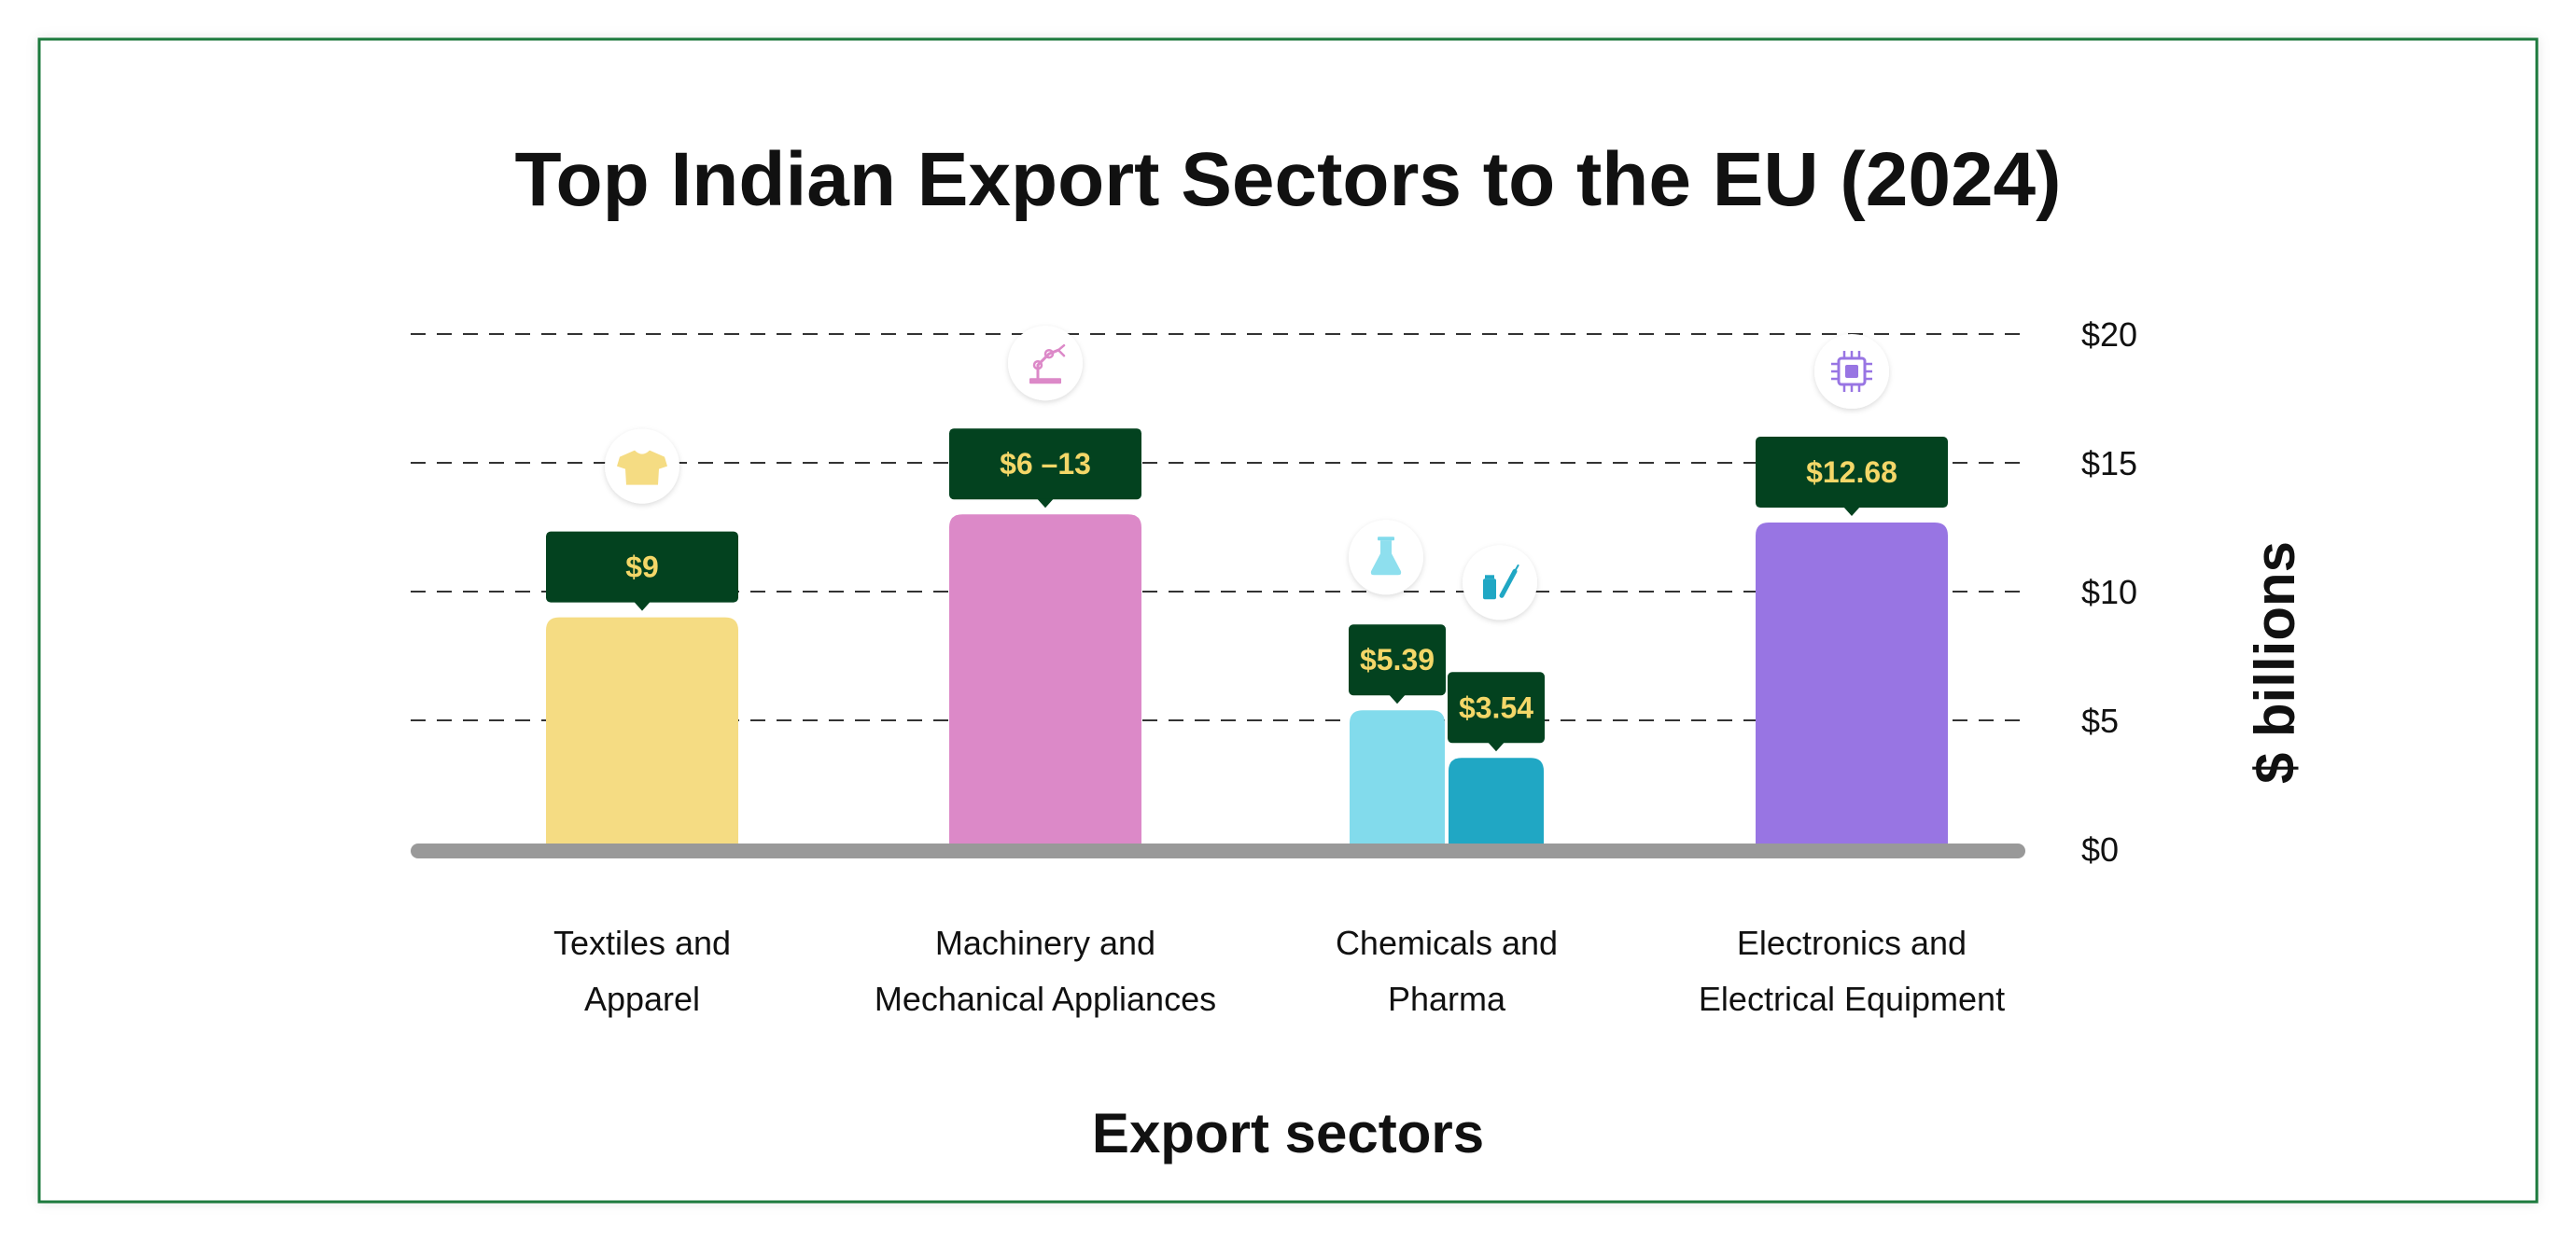 Image resolution: width=2576 pixels, height=1241 pixels. What do you see at coordinates (2100, 721) in the screenshot?
I see `y-tick-label: $5` at bounding box center [2100, 721].